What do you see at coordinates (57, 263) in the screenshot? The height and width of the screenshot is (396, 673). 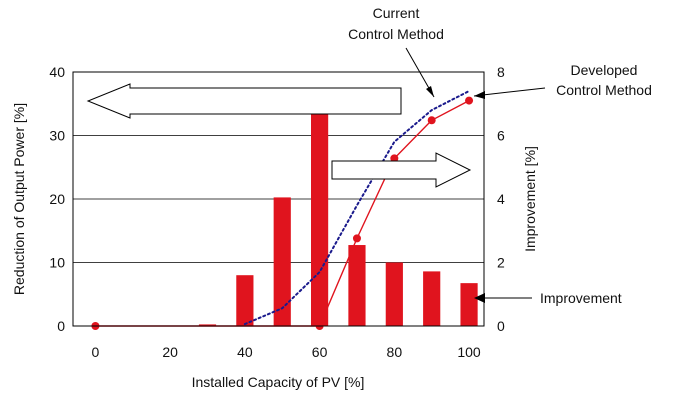 I see `y-left-tick-label: 10` at bounding box center [57, 263].